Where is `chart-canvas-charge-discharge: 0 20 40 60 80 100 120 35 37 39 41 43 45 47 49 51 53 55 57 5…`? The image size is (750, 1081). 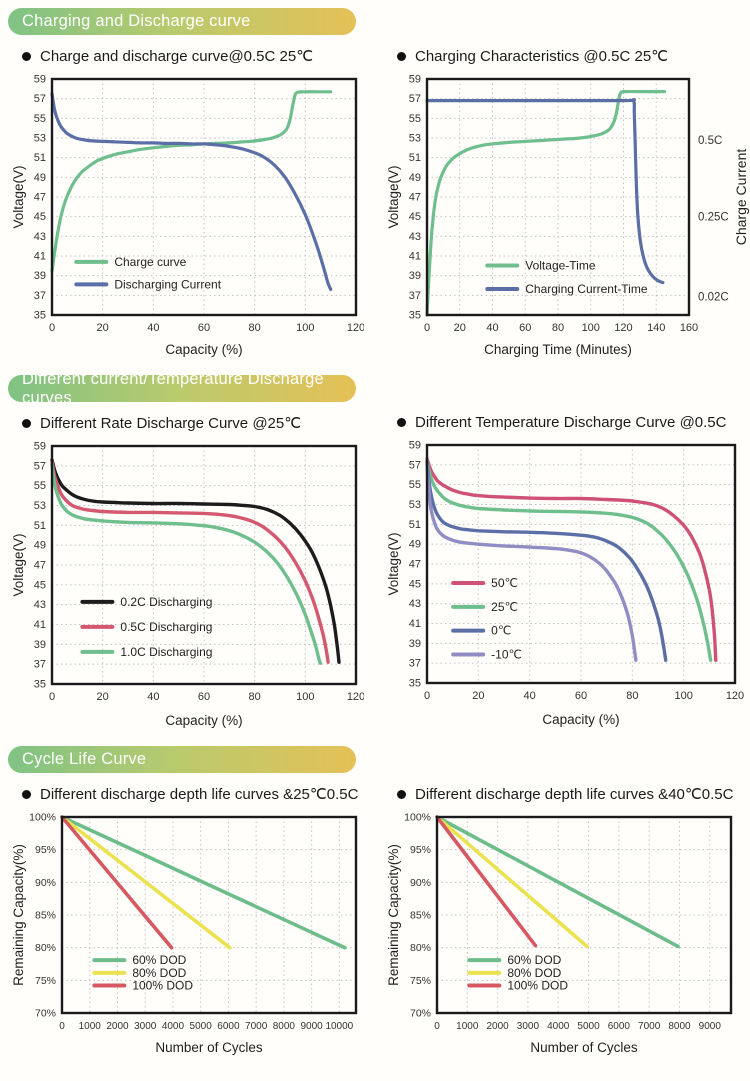
chart-canvas-charge-discharge: 0 20 40 60 80 100 120 35 37 39 41 43 45 47 49 51 53 55 57 5… is located at coordinates (188, 216).